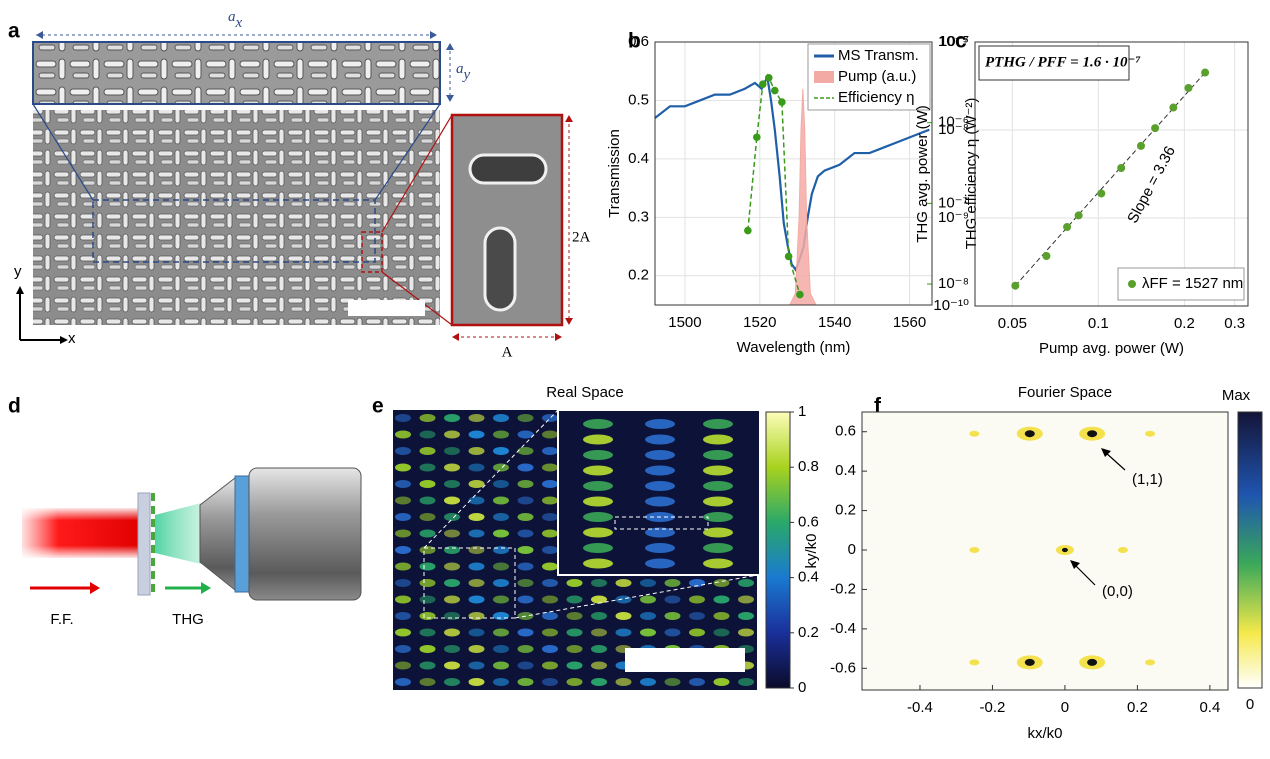 This screenshot has height=759, width=1270. What do you see at coordinates (684, 322) in the screenshot?
I see `x-tick-label: 1500` at bounding box center [684, 322].